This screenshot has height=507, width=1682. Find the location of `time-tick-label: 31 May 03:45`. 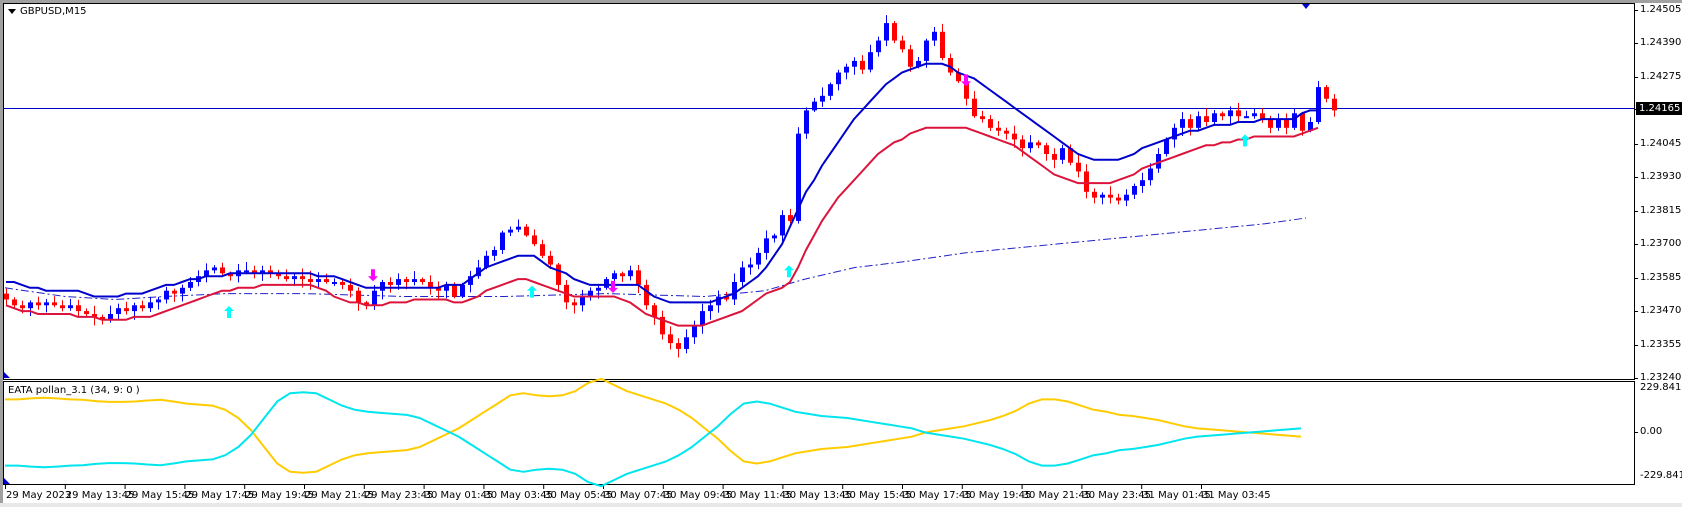

time-tick-label: 31 May 03:45 is located at coordinates (1236, 495).